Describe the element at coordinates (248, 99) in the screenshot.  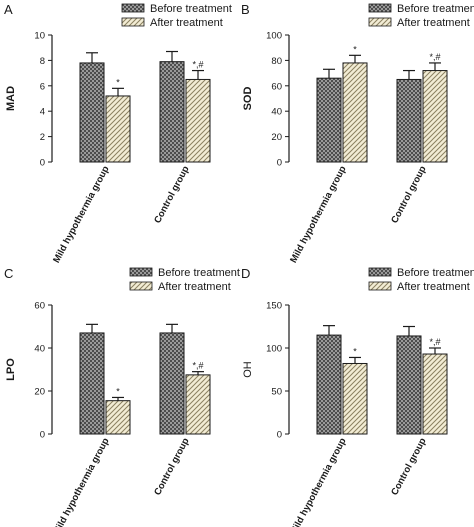
I see `y-axis-title: SOD` at that location.